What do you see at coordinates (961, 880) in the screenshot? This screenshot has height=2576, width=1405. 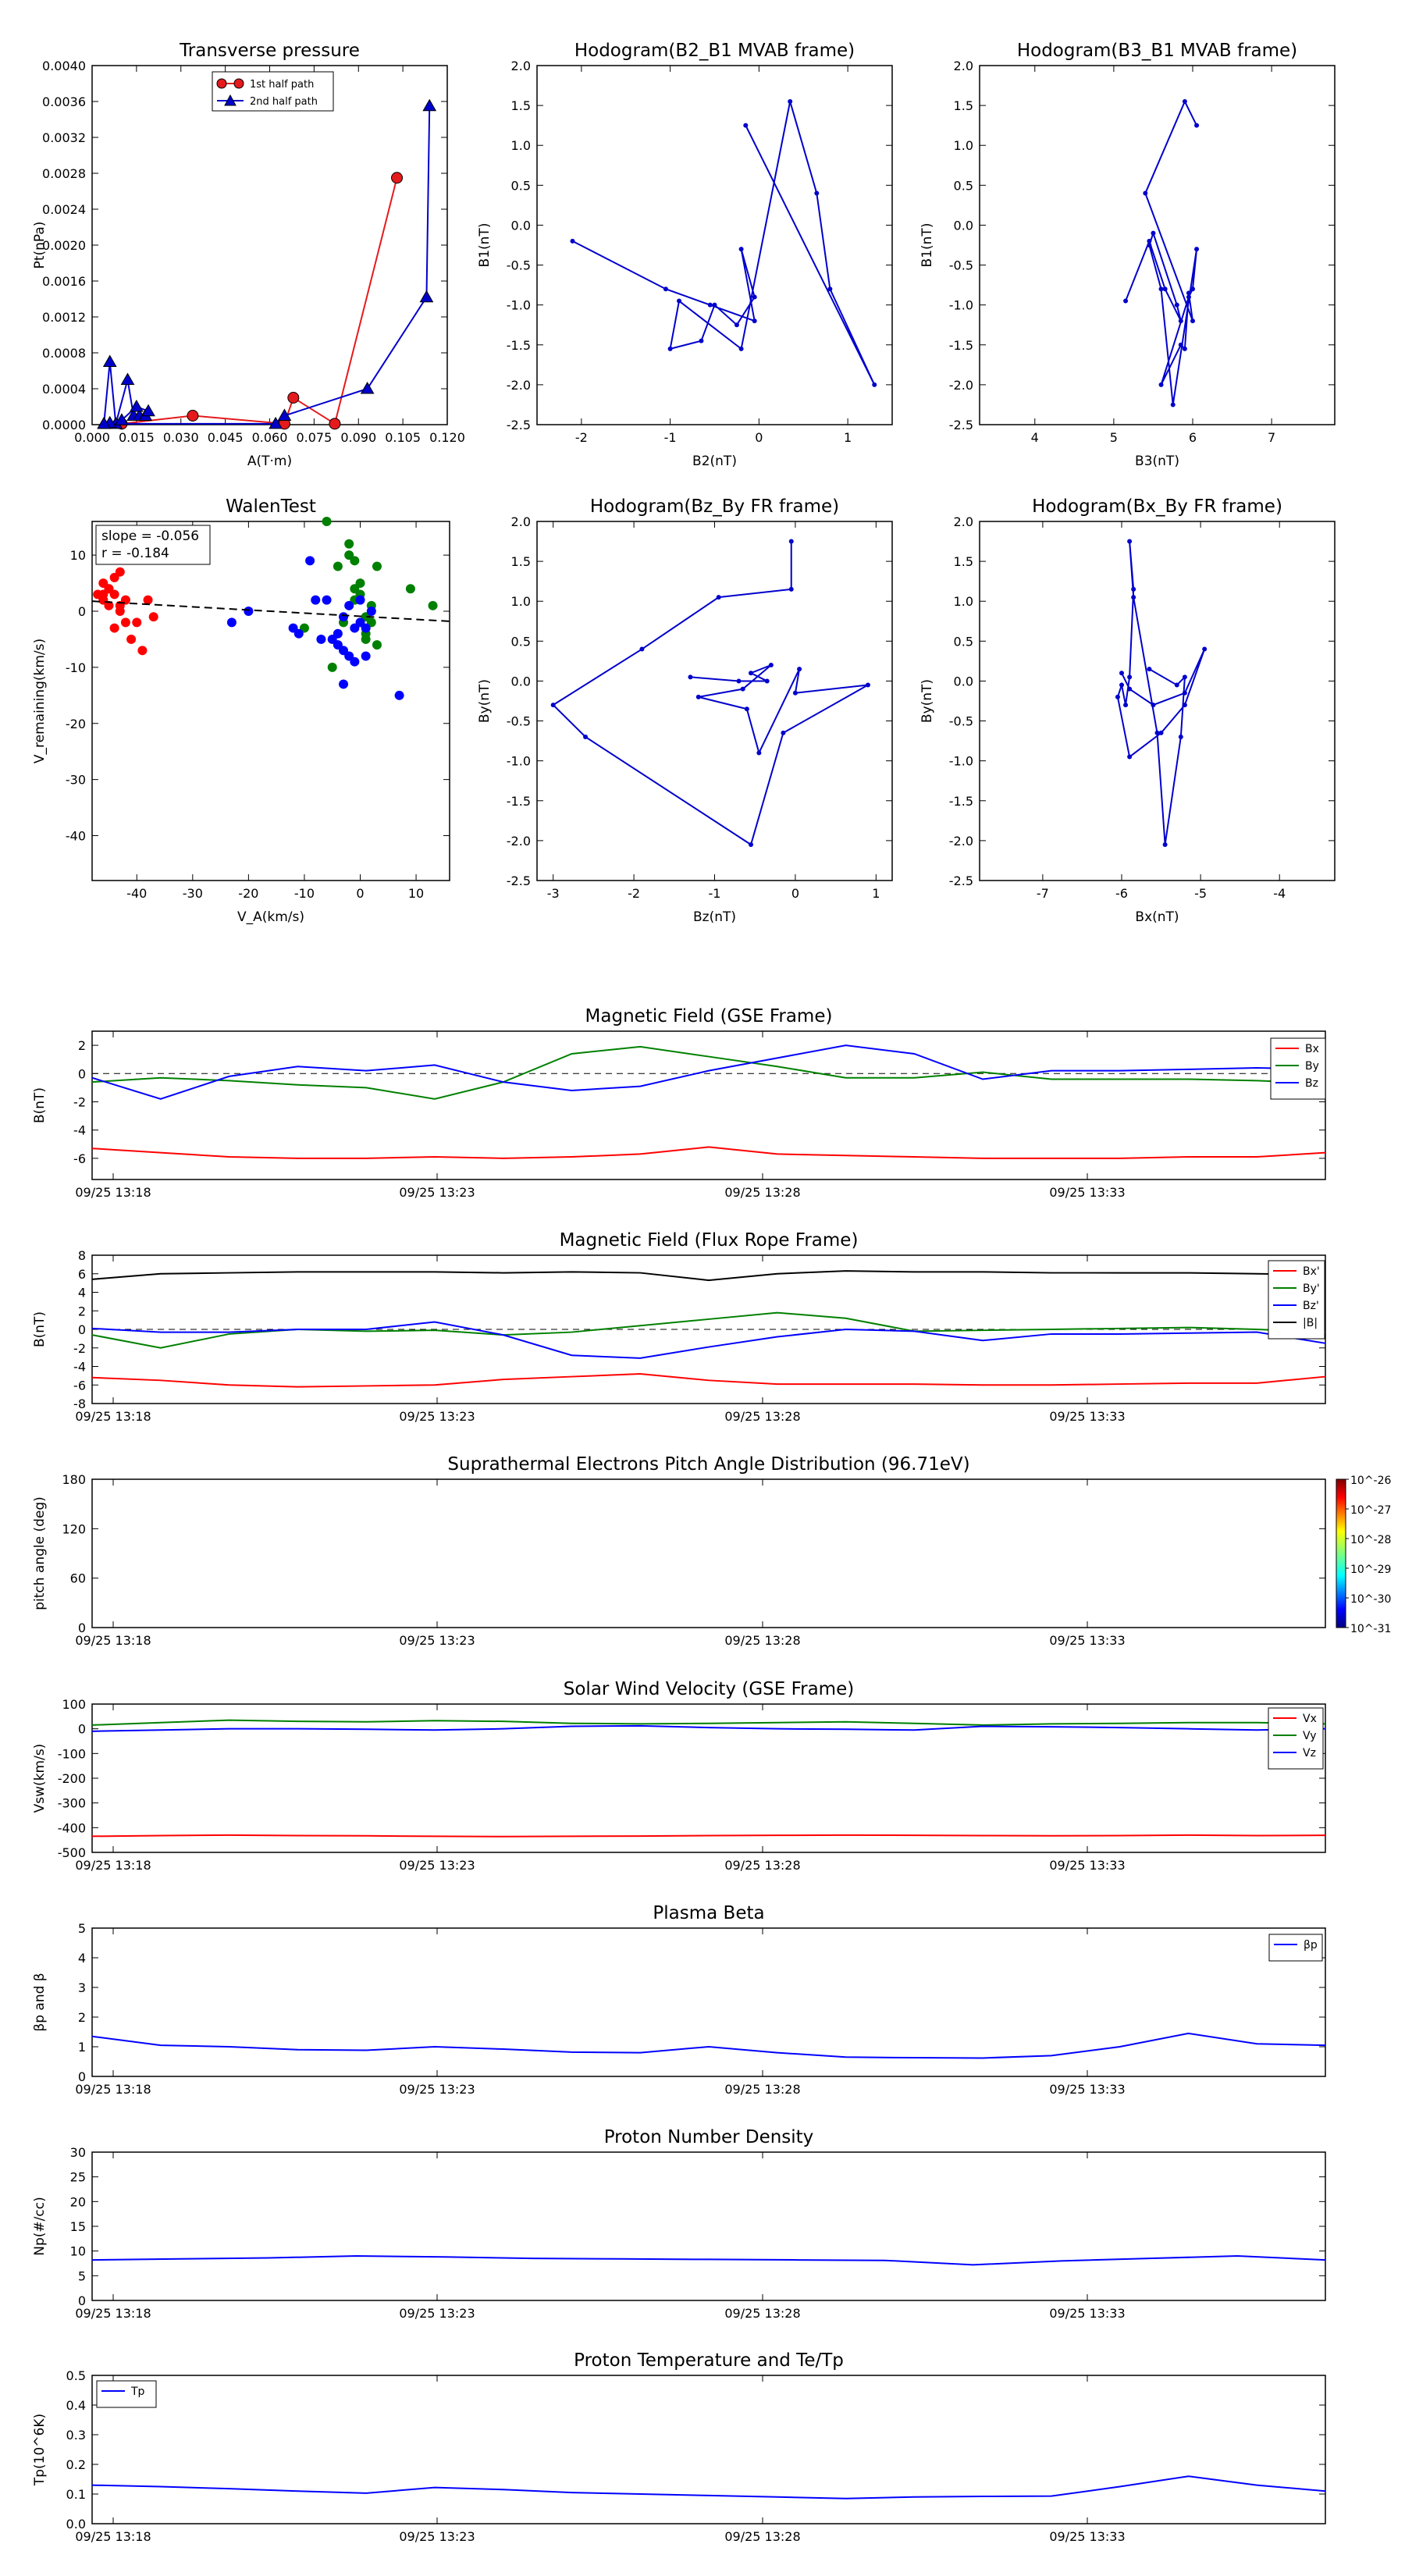 I see `y-tick-label: -2.5` at bounding box center [961, 880].